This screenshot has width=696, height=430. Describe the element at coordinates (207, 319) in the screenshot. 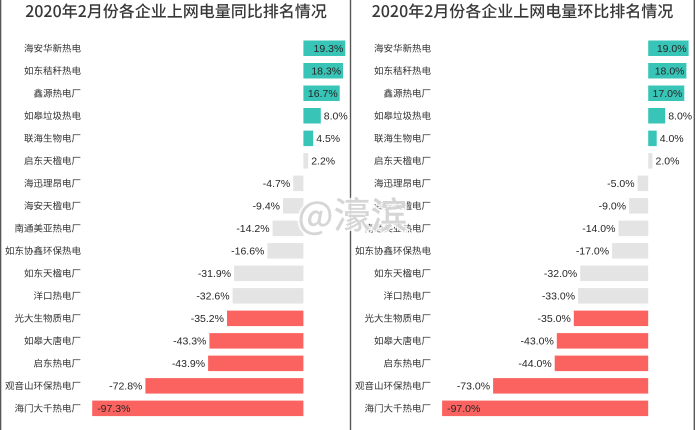

I see `svg-text: -35.2%` at that location.